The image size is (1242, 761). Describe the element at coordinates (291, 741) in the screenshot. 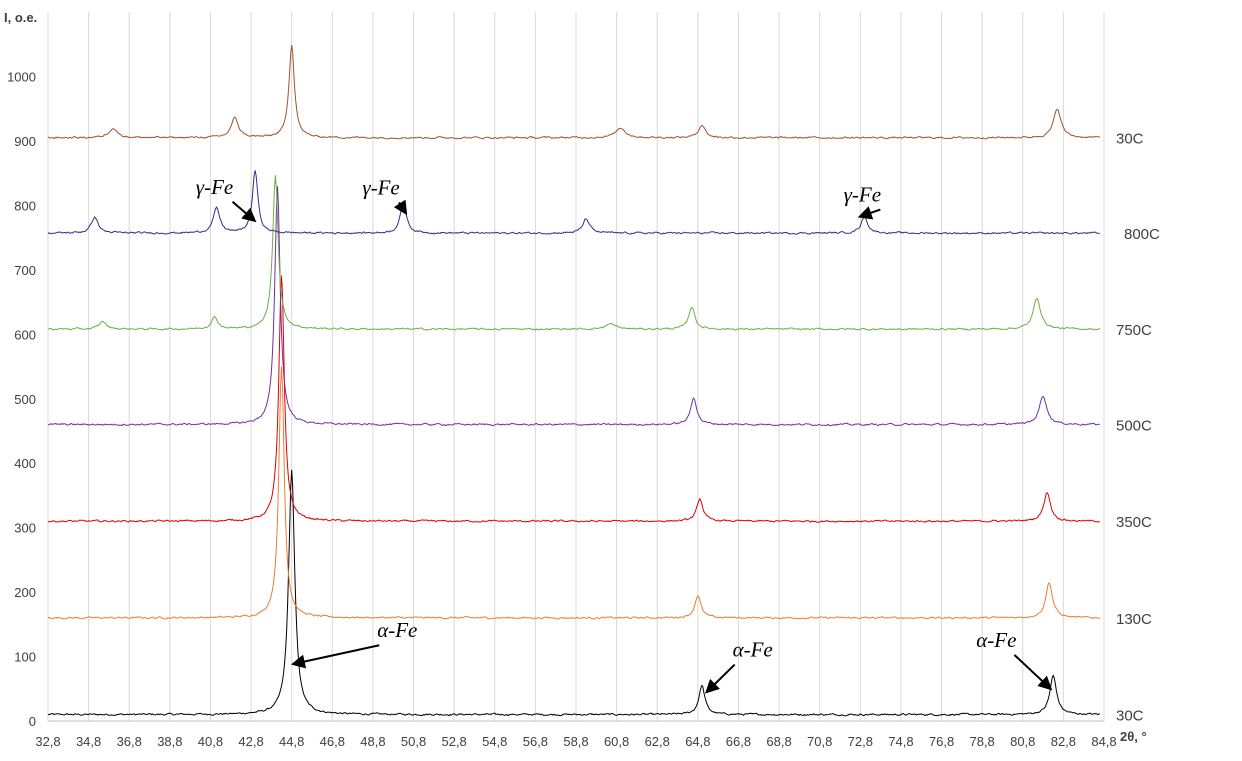

I see `x-tick-label: 44,8` at that location.